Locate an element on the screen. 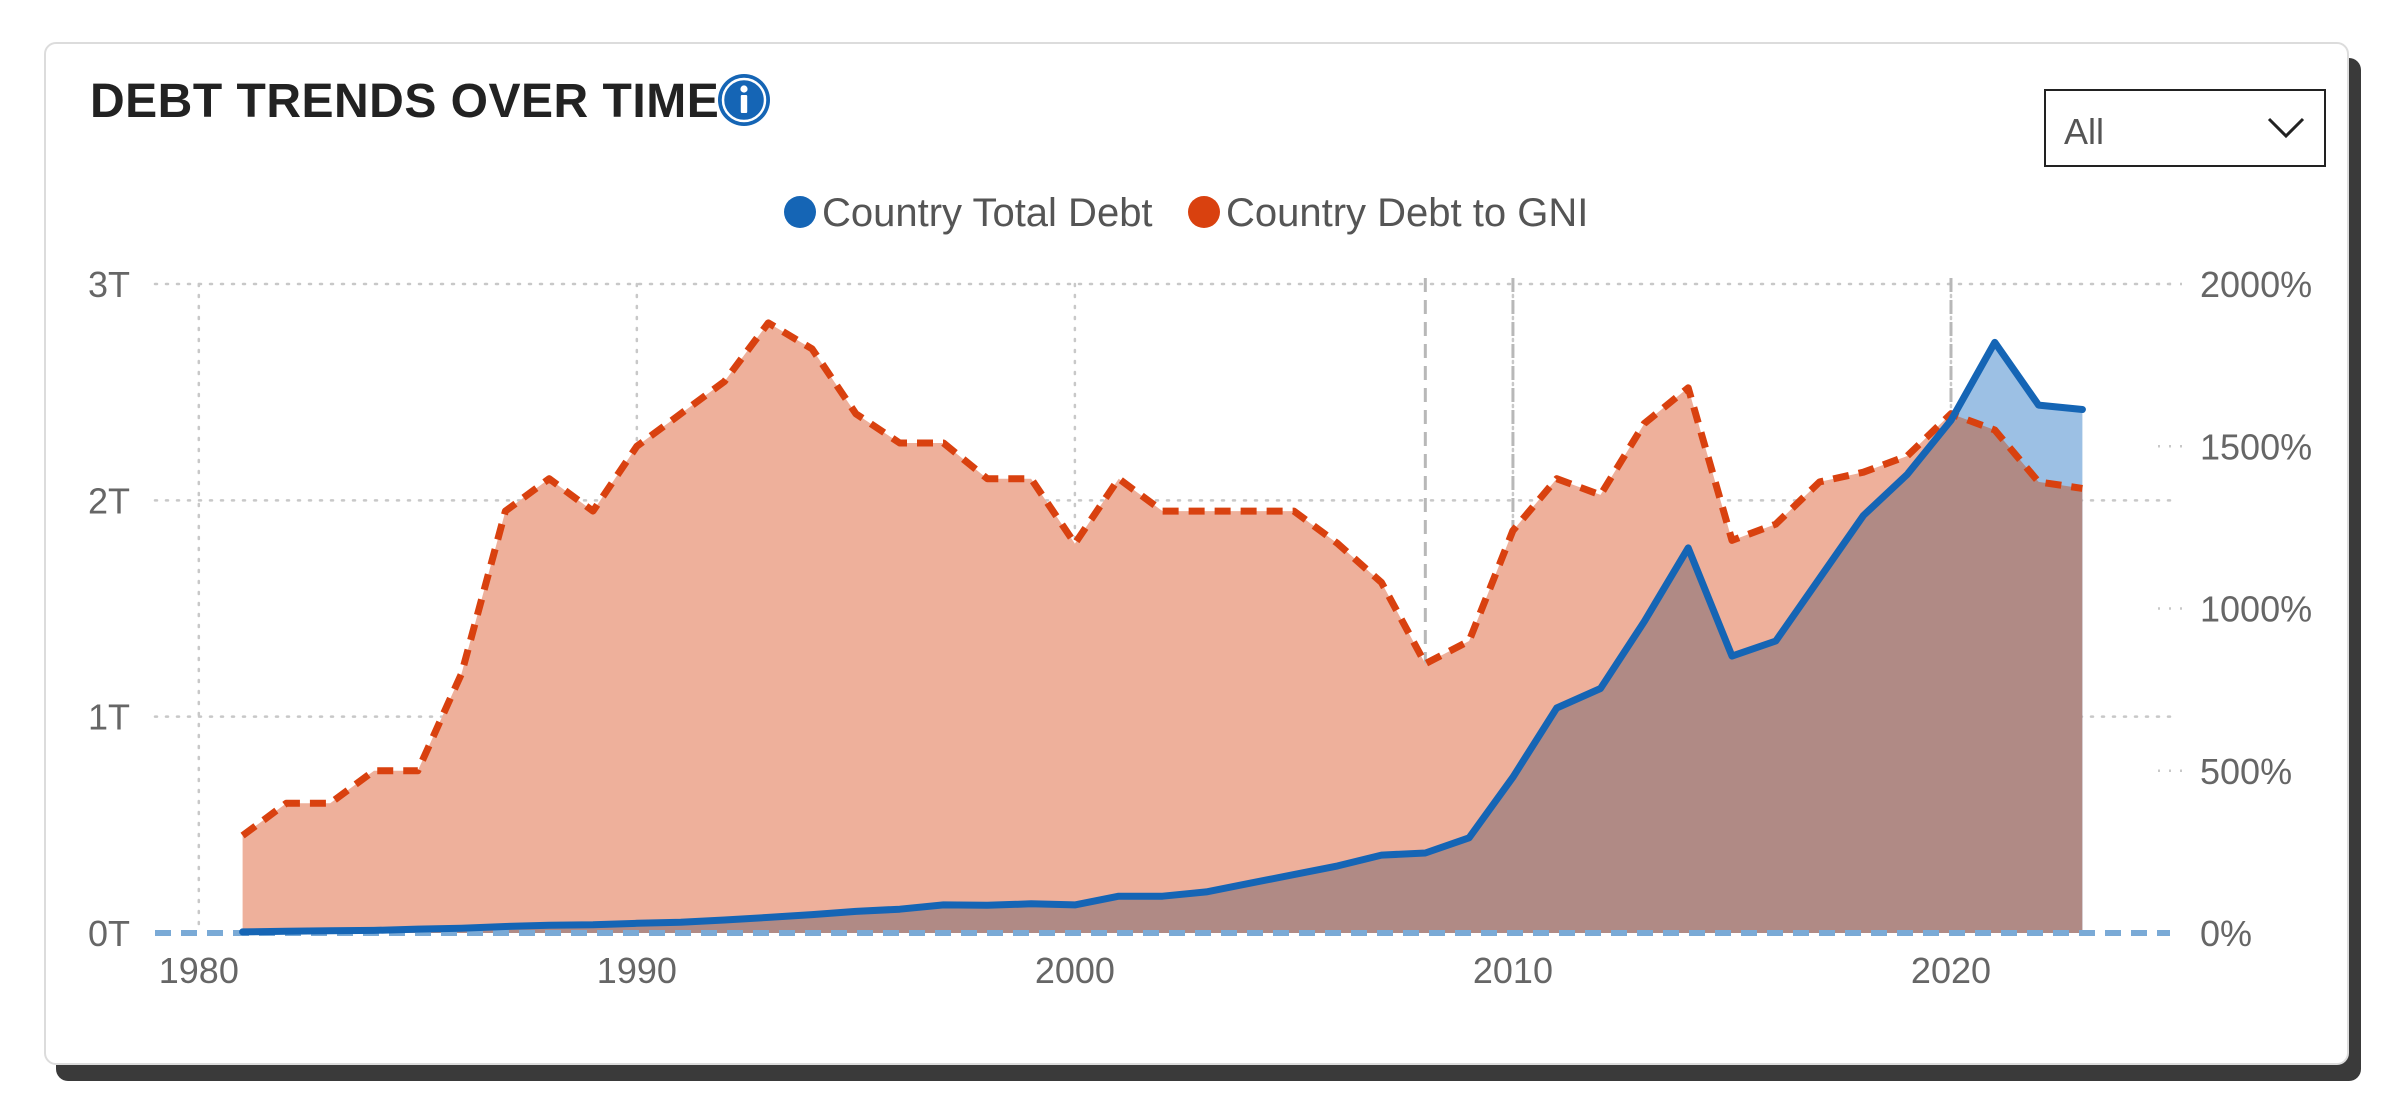 The width and height of the screenshot is (2395, 1109). y-left-tick-label: 2T is located at coordinates (109, 500).